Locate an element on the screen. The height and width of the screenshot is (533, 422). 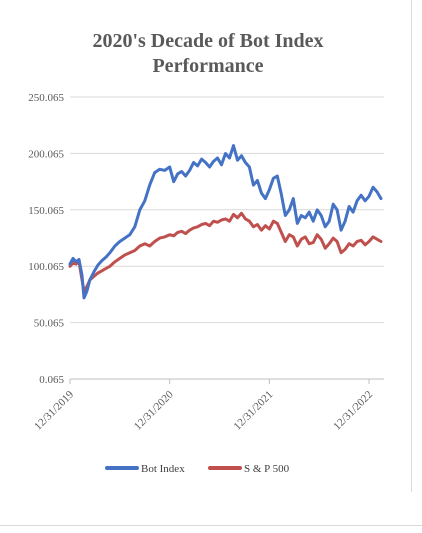
chart-frame is located at coordinates (411, 246).